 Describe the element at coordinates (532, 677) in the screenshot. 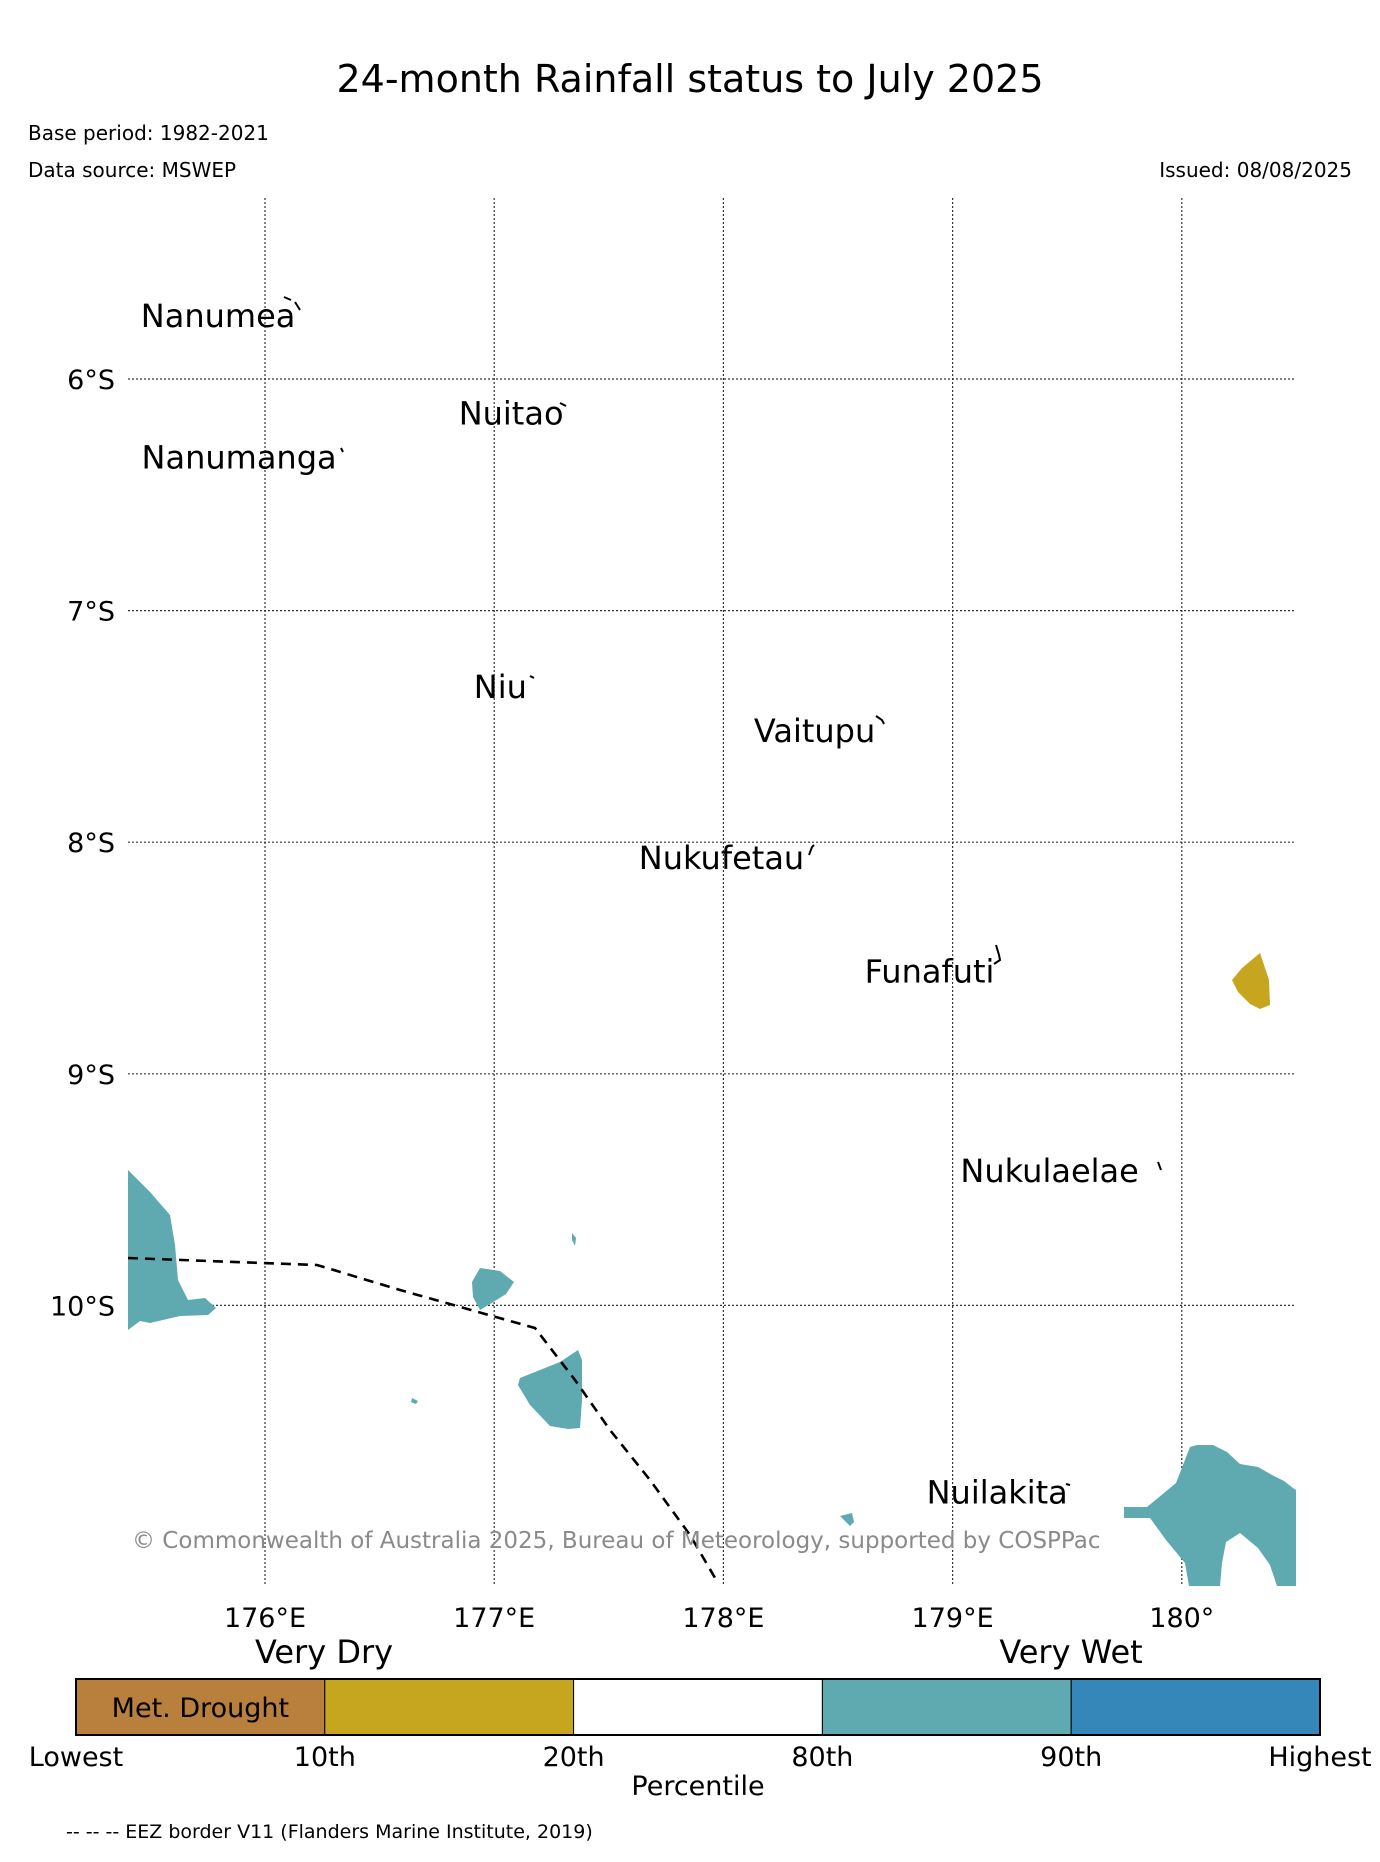

I see `island-shape-niu` at that location.